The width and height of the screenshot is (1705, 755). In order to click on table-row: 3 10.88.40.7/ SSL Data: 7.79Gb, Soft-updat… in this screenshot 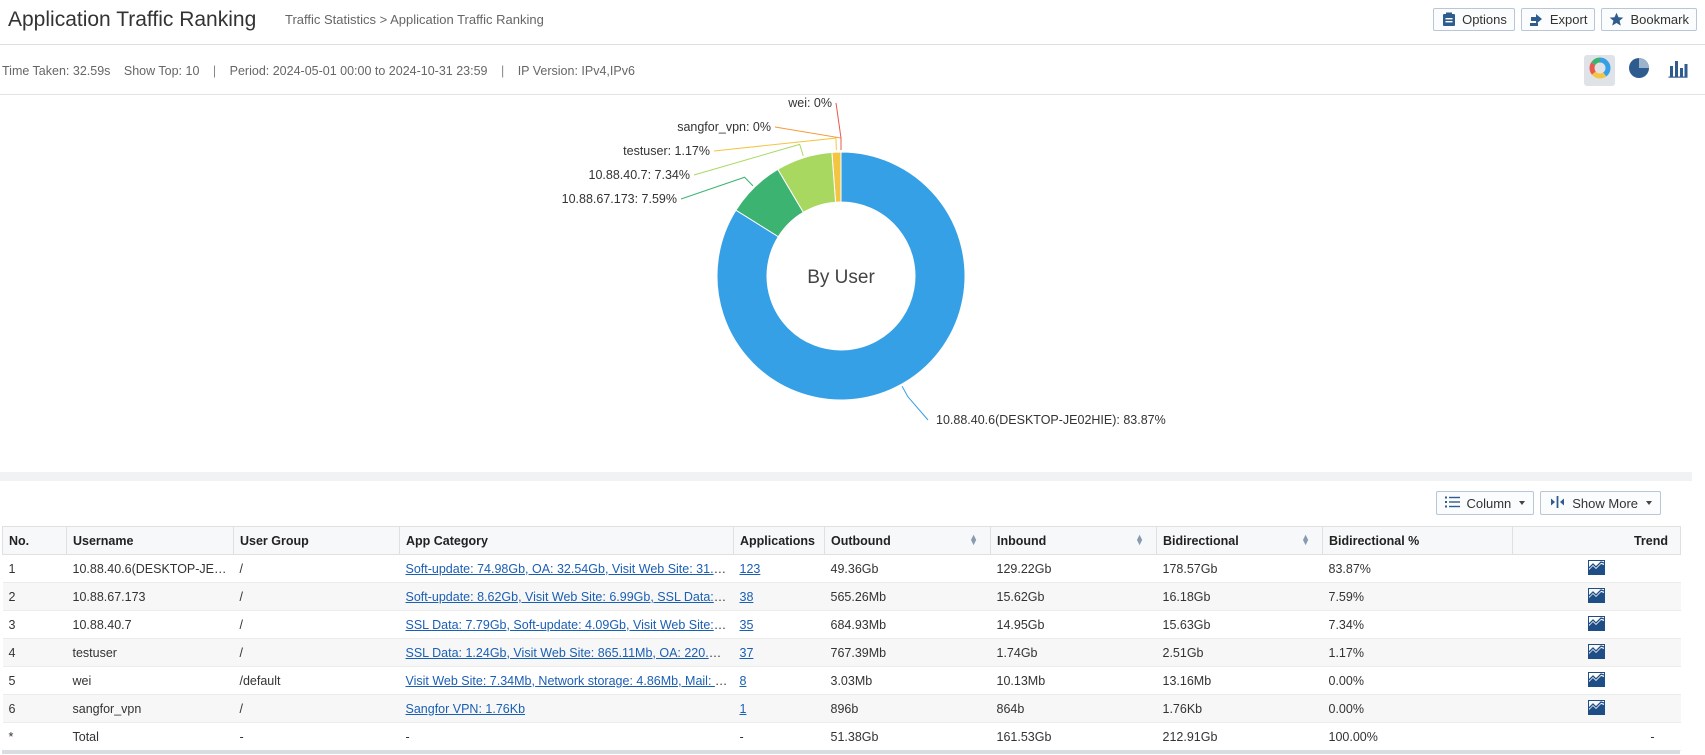, I will do `click(841, 624)`.